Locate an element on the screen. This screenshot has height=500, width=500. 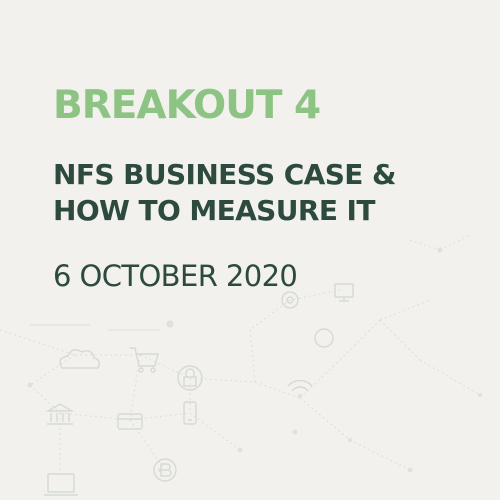
bank-icon is located at coordinates (60, 414).